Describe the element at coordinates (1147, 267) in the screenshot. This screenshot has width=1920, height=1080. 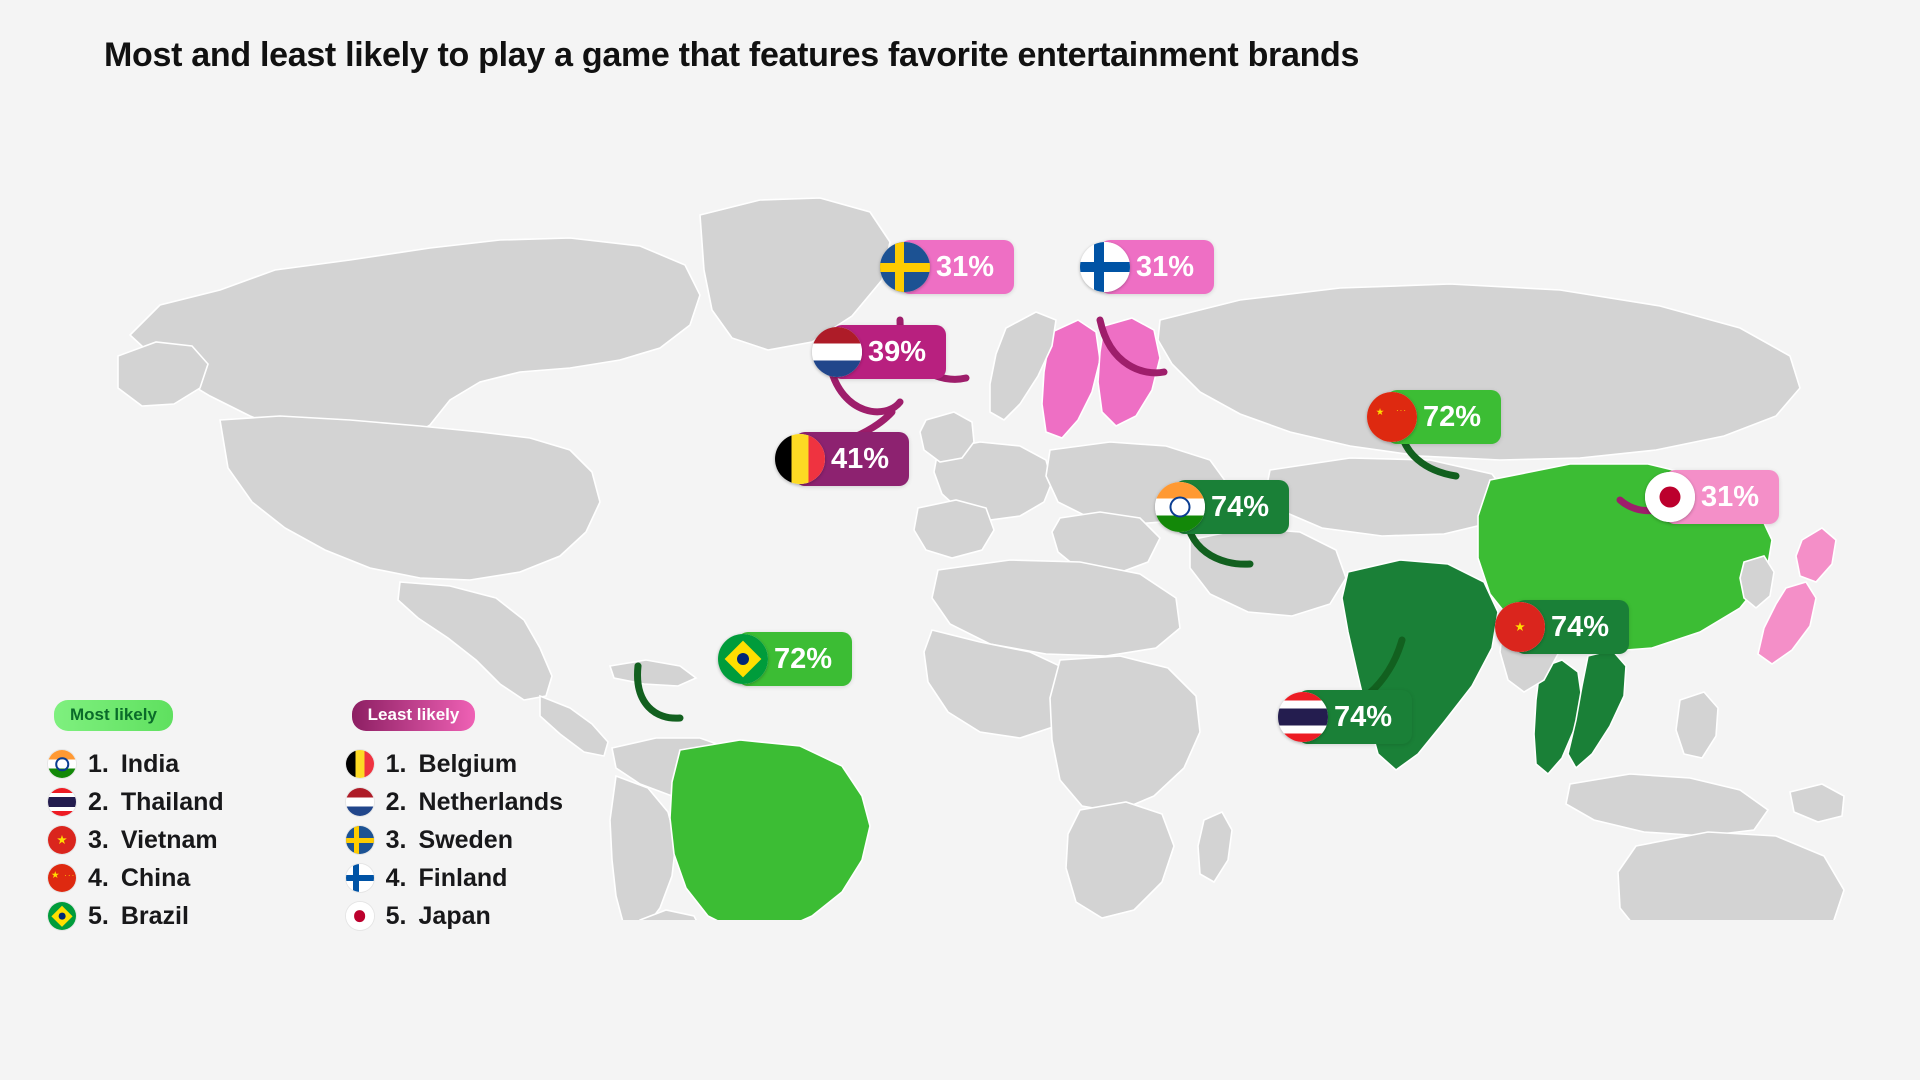
I see `callout-finland: 31%` at that location.